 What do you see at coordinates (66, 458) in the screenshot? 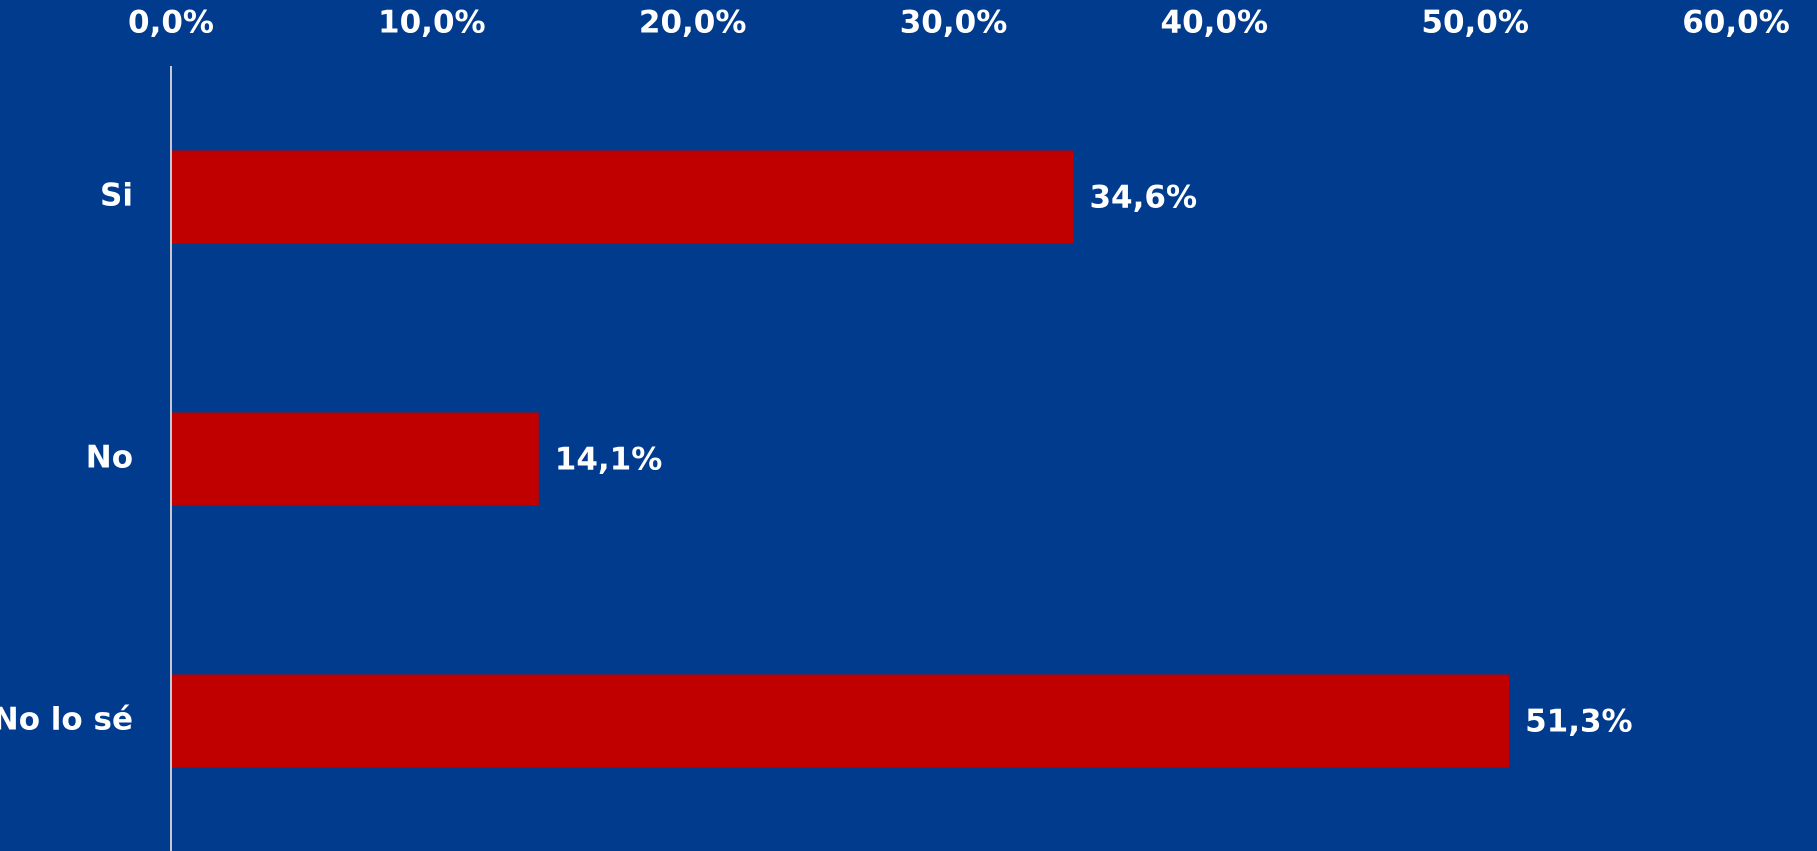
I see `category-labels: Si No No lo sé` at bounding box center [66, 458].